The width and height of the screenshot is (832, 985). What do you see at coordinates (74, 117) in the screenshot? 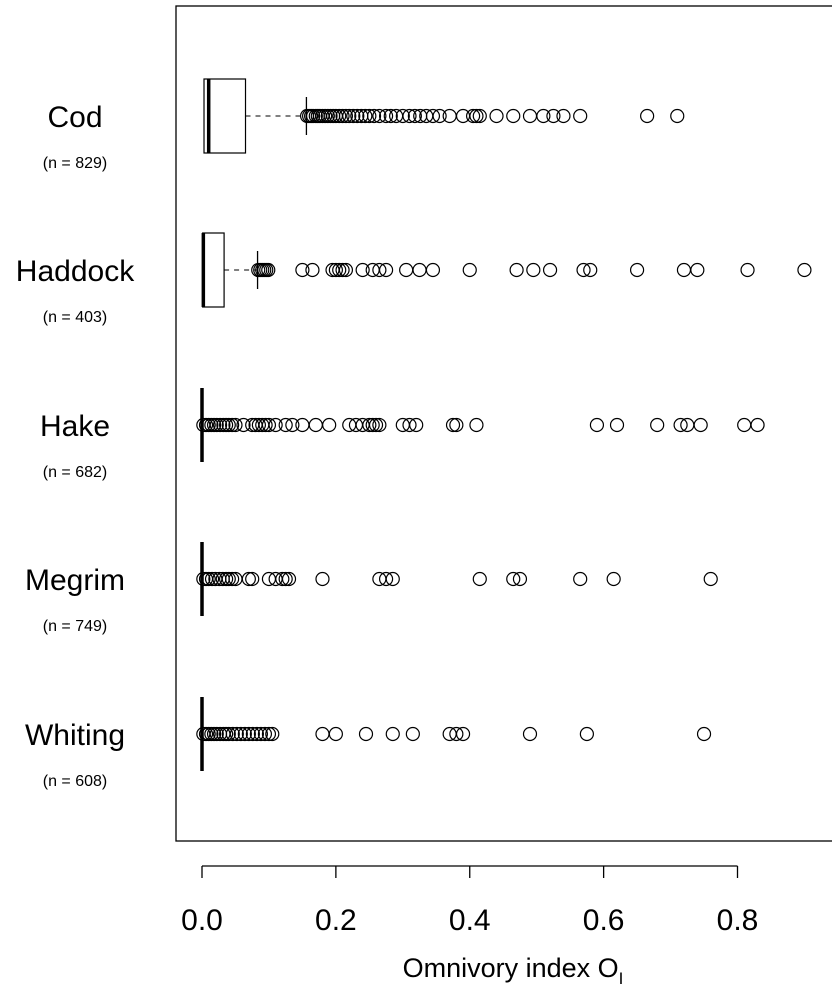
I see `species-label: Cod` at bounding box center [74, 117].